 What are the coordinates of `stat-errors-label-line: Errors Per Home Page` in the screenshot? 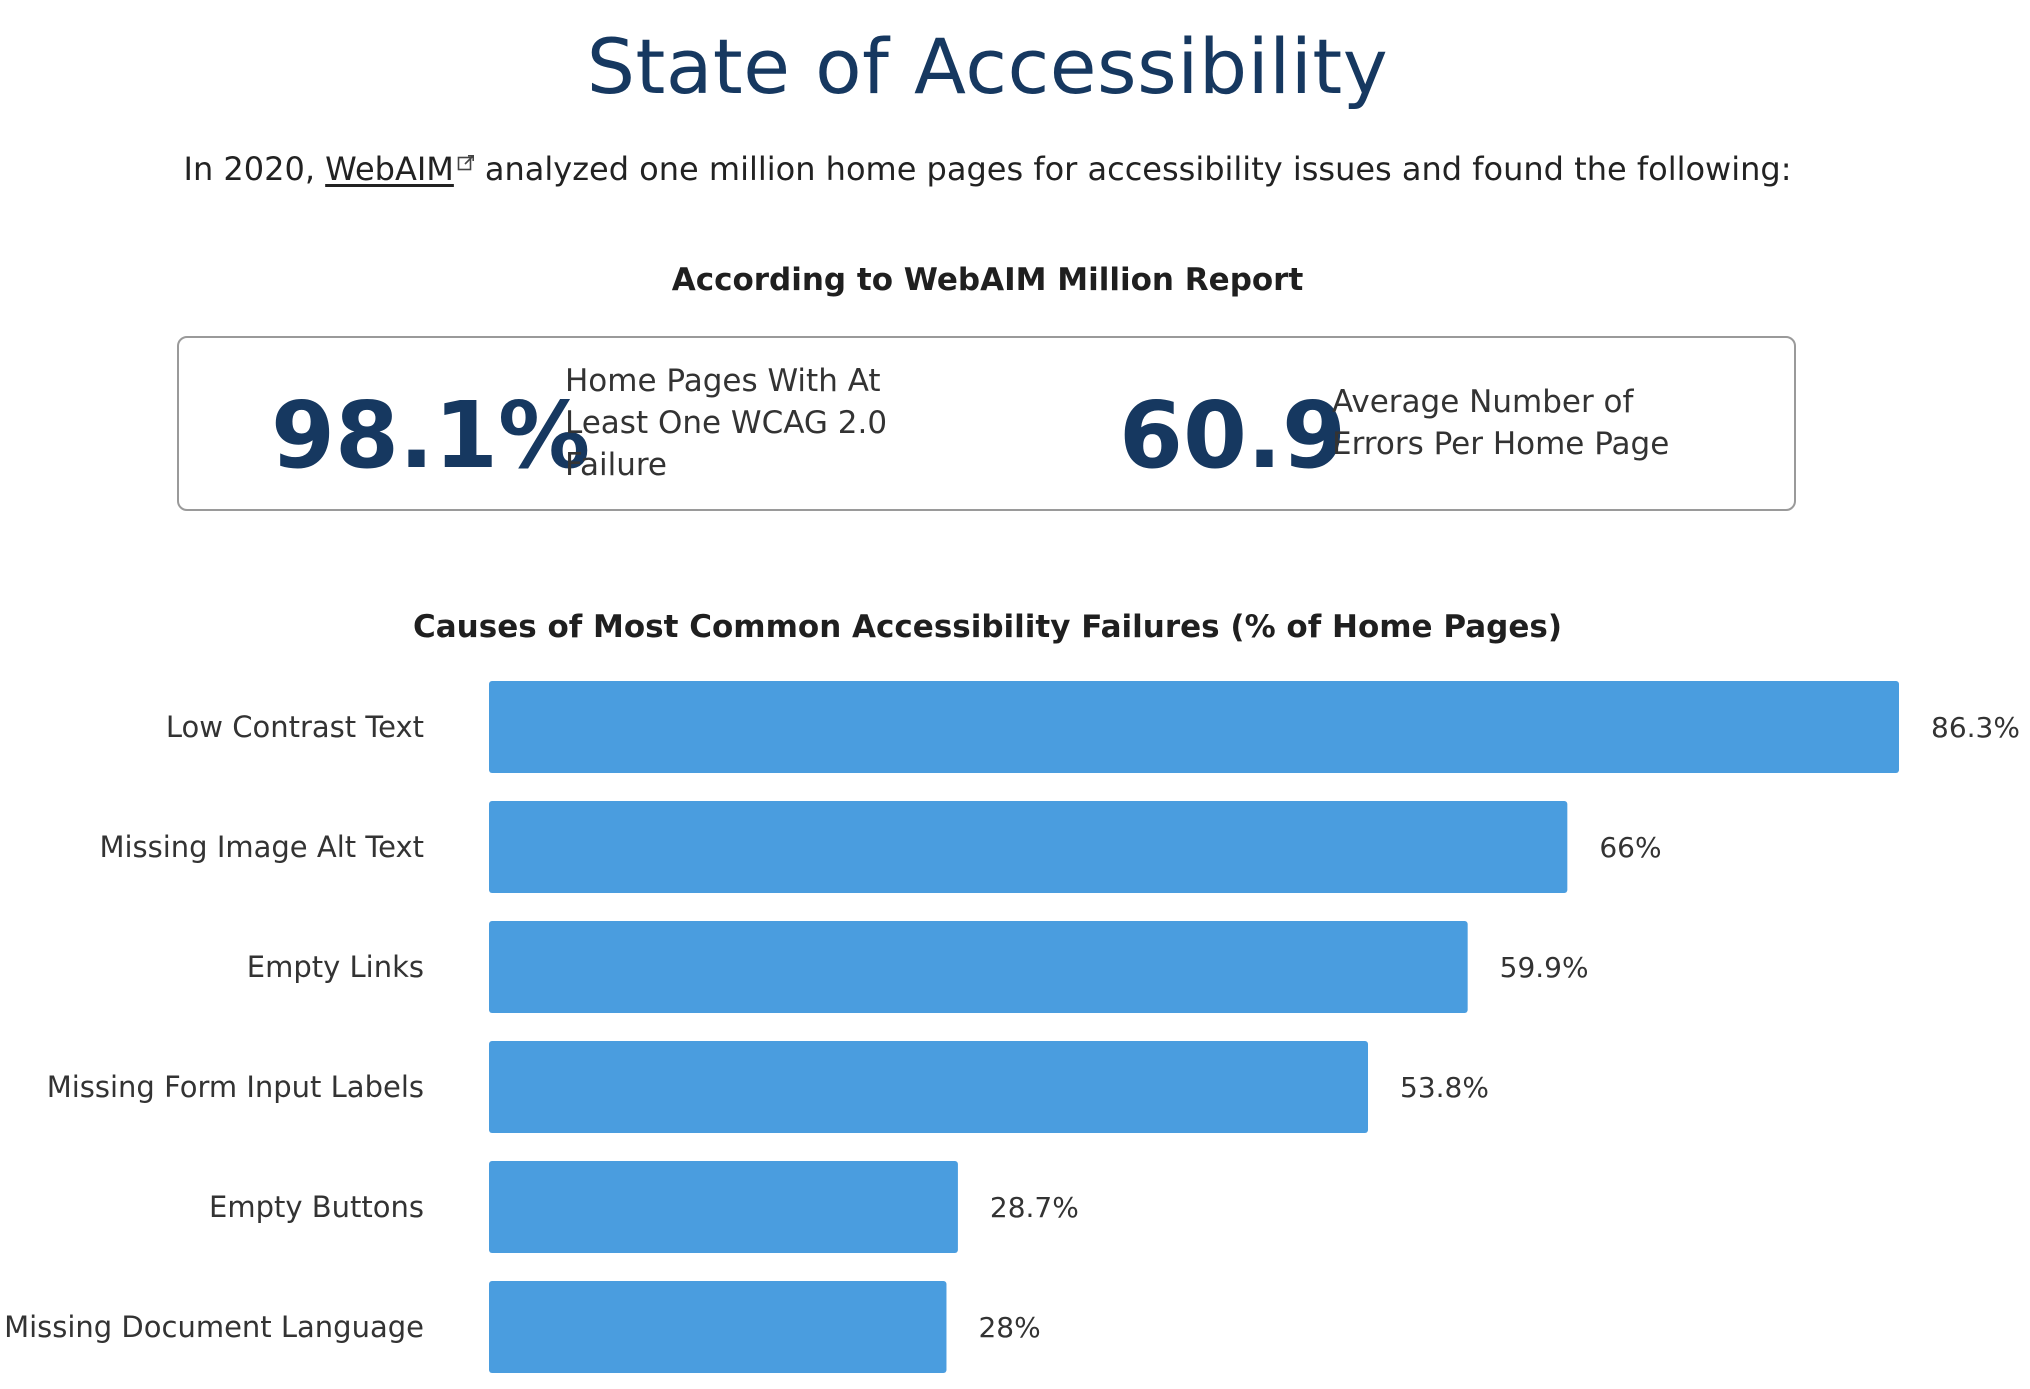 It's located at (1501, 444).